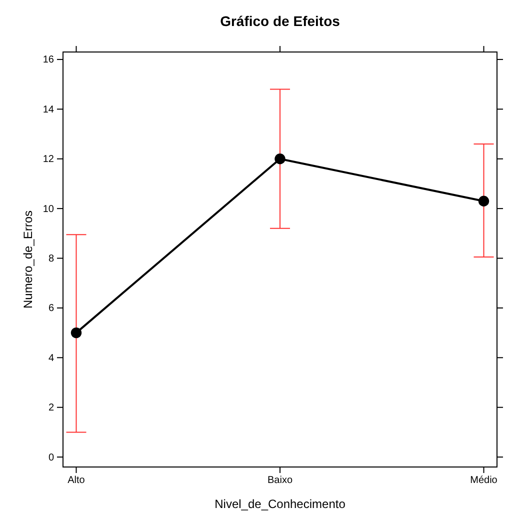 The width and height of the screenshot is (526, 518). I want to click on y-tick-label: 10, so click(48, 209).